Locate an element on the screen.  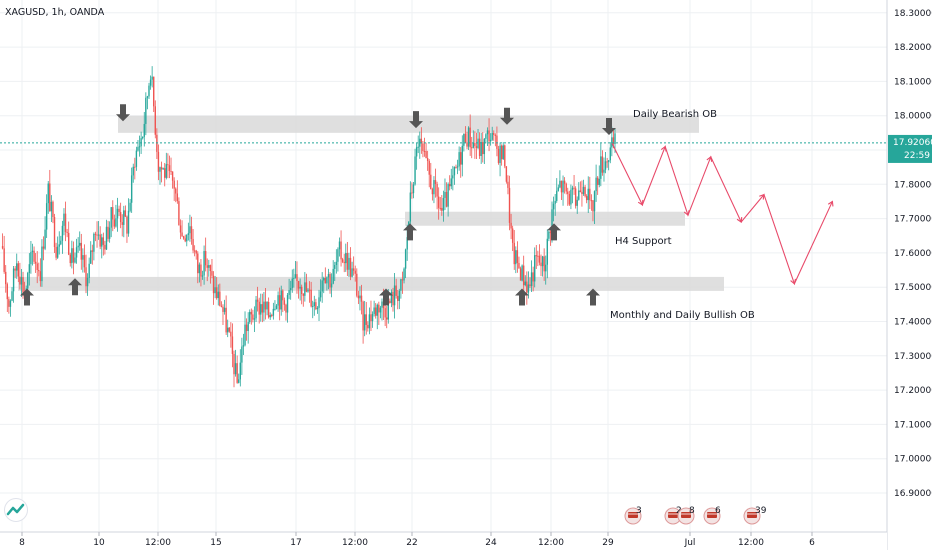
time-axis: 8 10 12:00 15 17 12:00 22 24 12:00 29 Jul 12:00 6 is located at coordinates (443, 540).